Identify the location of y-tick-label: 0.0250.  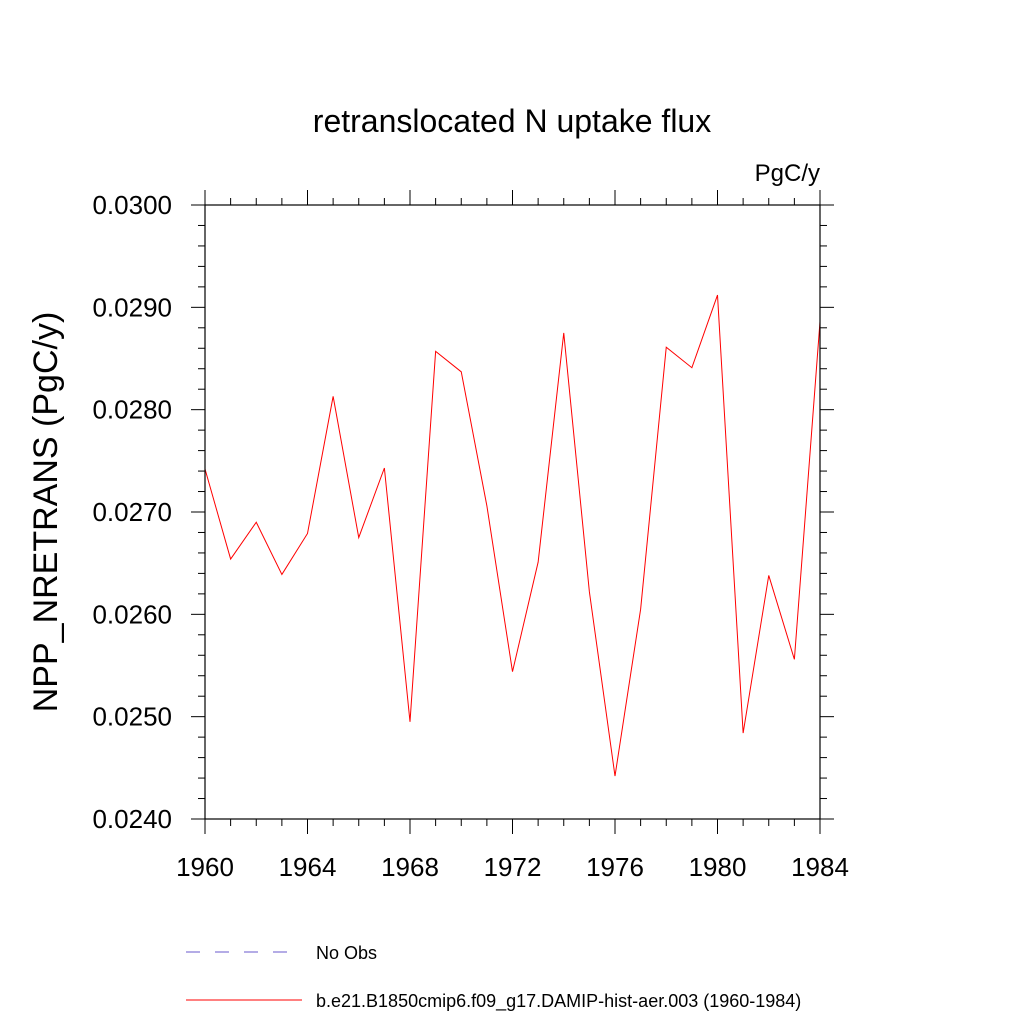
(132, 717).